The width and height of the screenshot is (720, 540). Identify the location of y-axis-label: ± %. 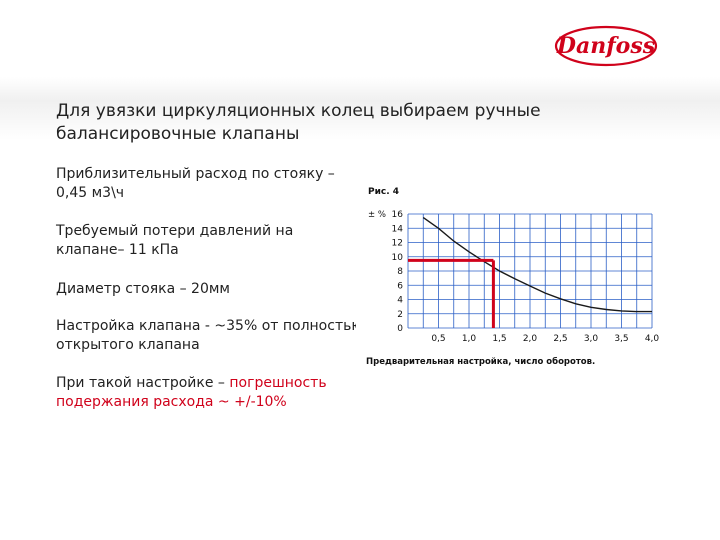
(377, 215).